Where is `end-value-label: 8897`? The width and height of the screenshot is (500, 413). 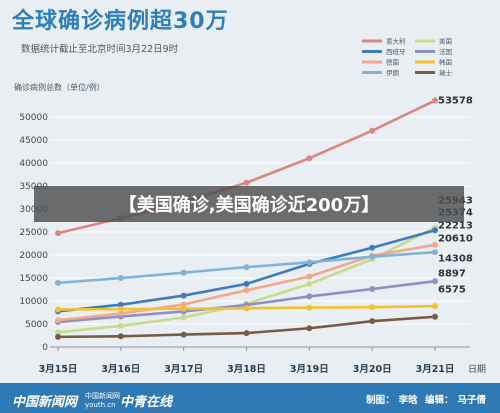
end-value-label: 8897 is located at coordinates (452, 274).